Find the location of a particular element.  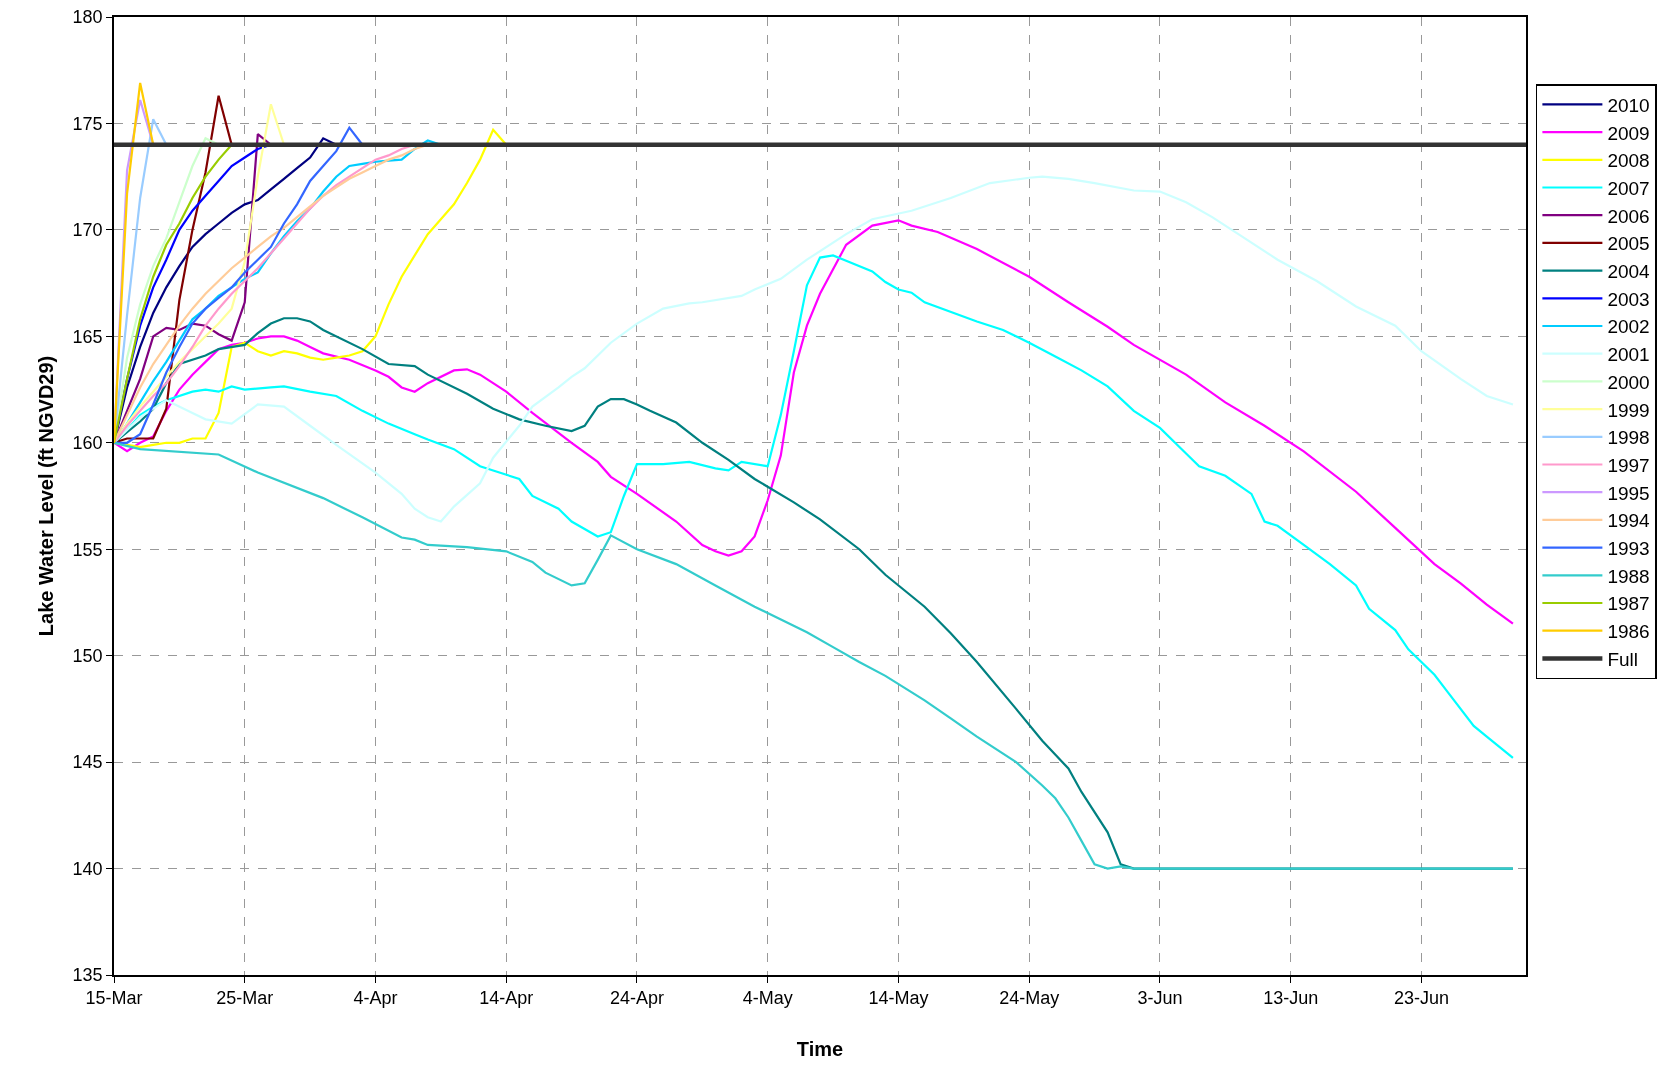

legend-label: 1988 is located at coordinates (1628, 576).